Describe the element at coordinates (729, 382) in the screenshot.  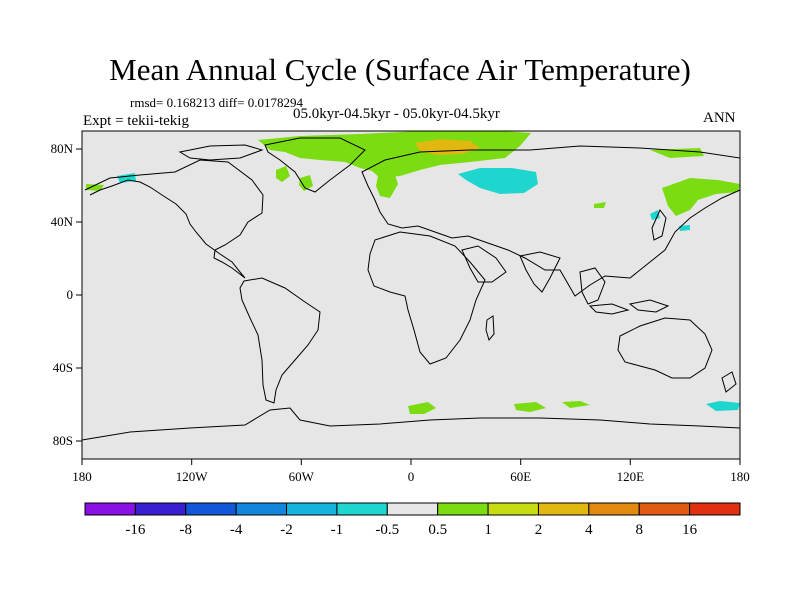
I see `new-zealand-coast` at that location.